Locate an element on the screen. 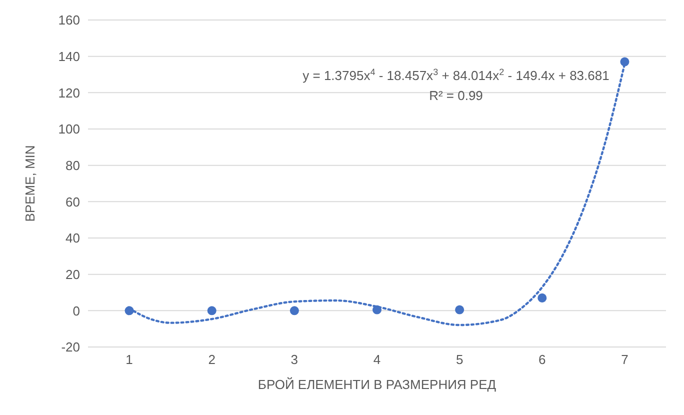 Image resolution: width=684 pixels, height=415 pixels. y-tick-label: 120 is located at coordinates (69, 92).